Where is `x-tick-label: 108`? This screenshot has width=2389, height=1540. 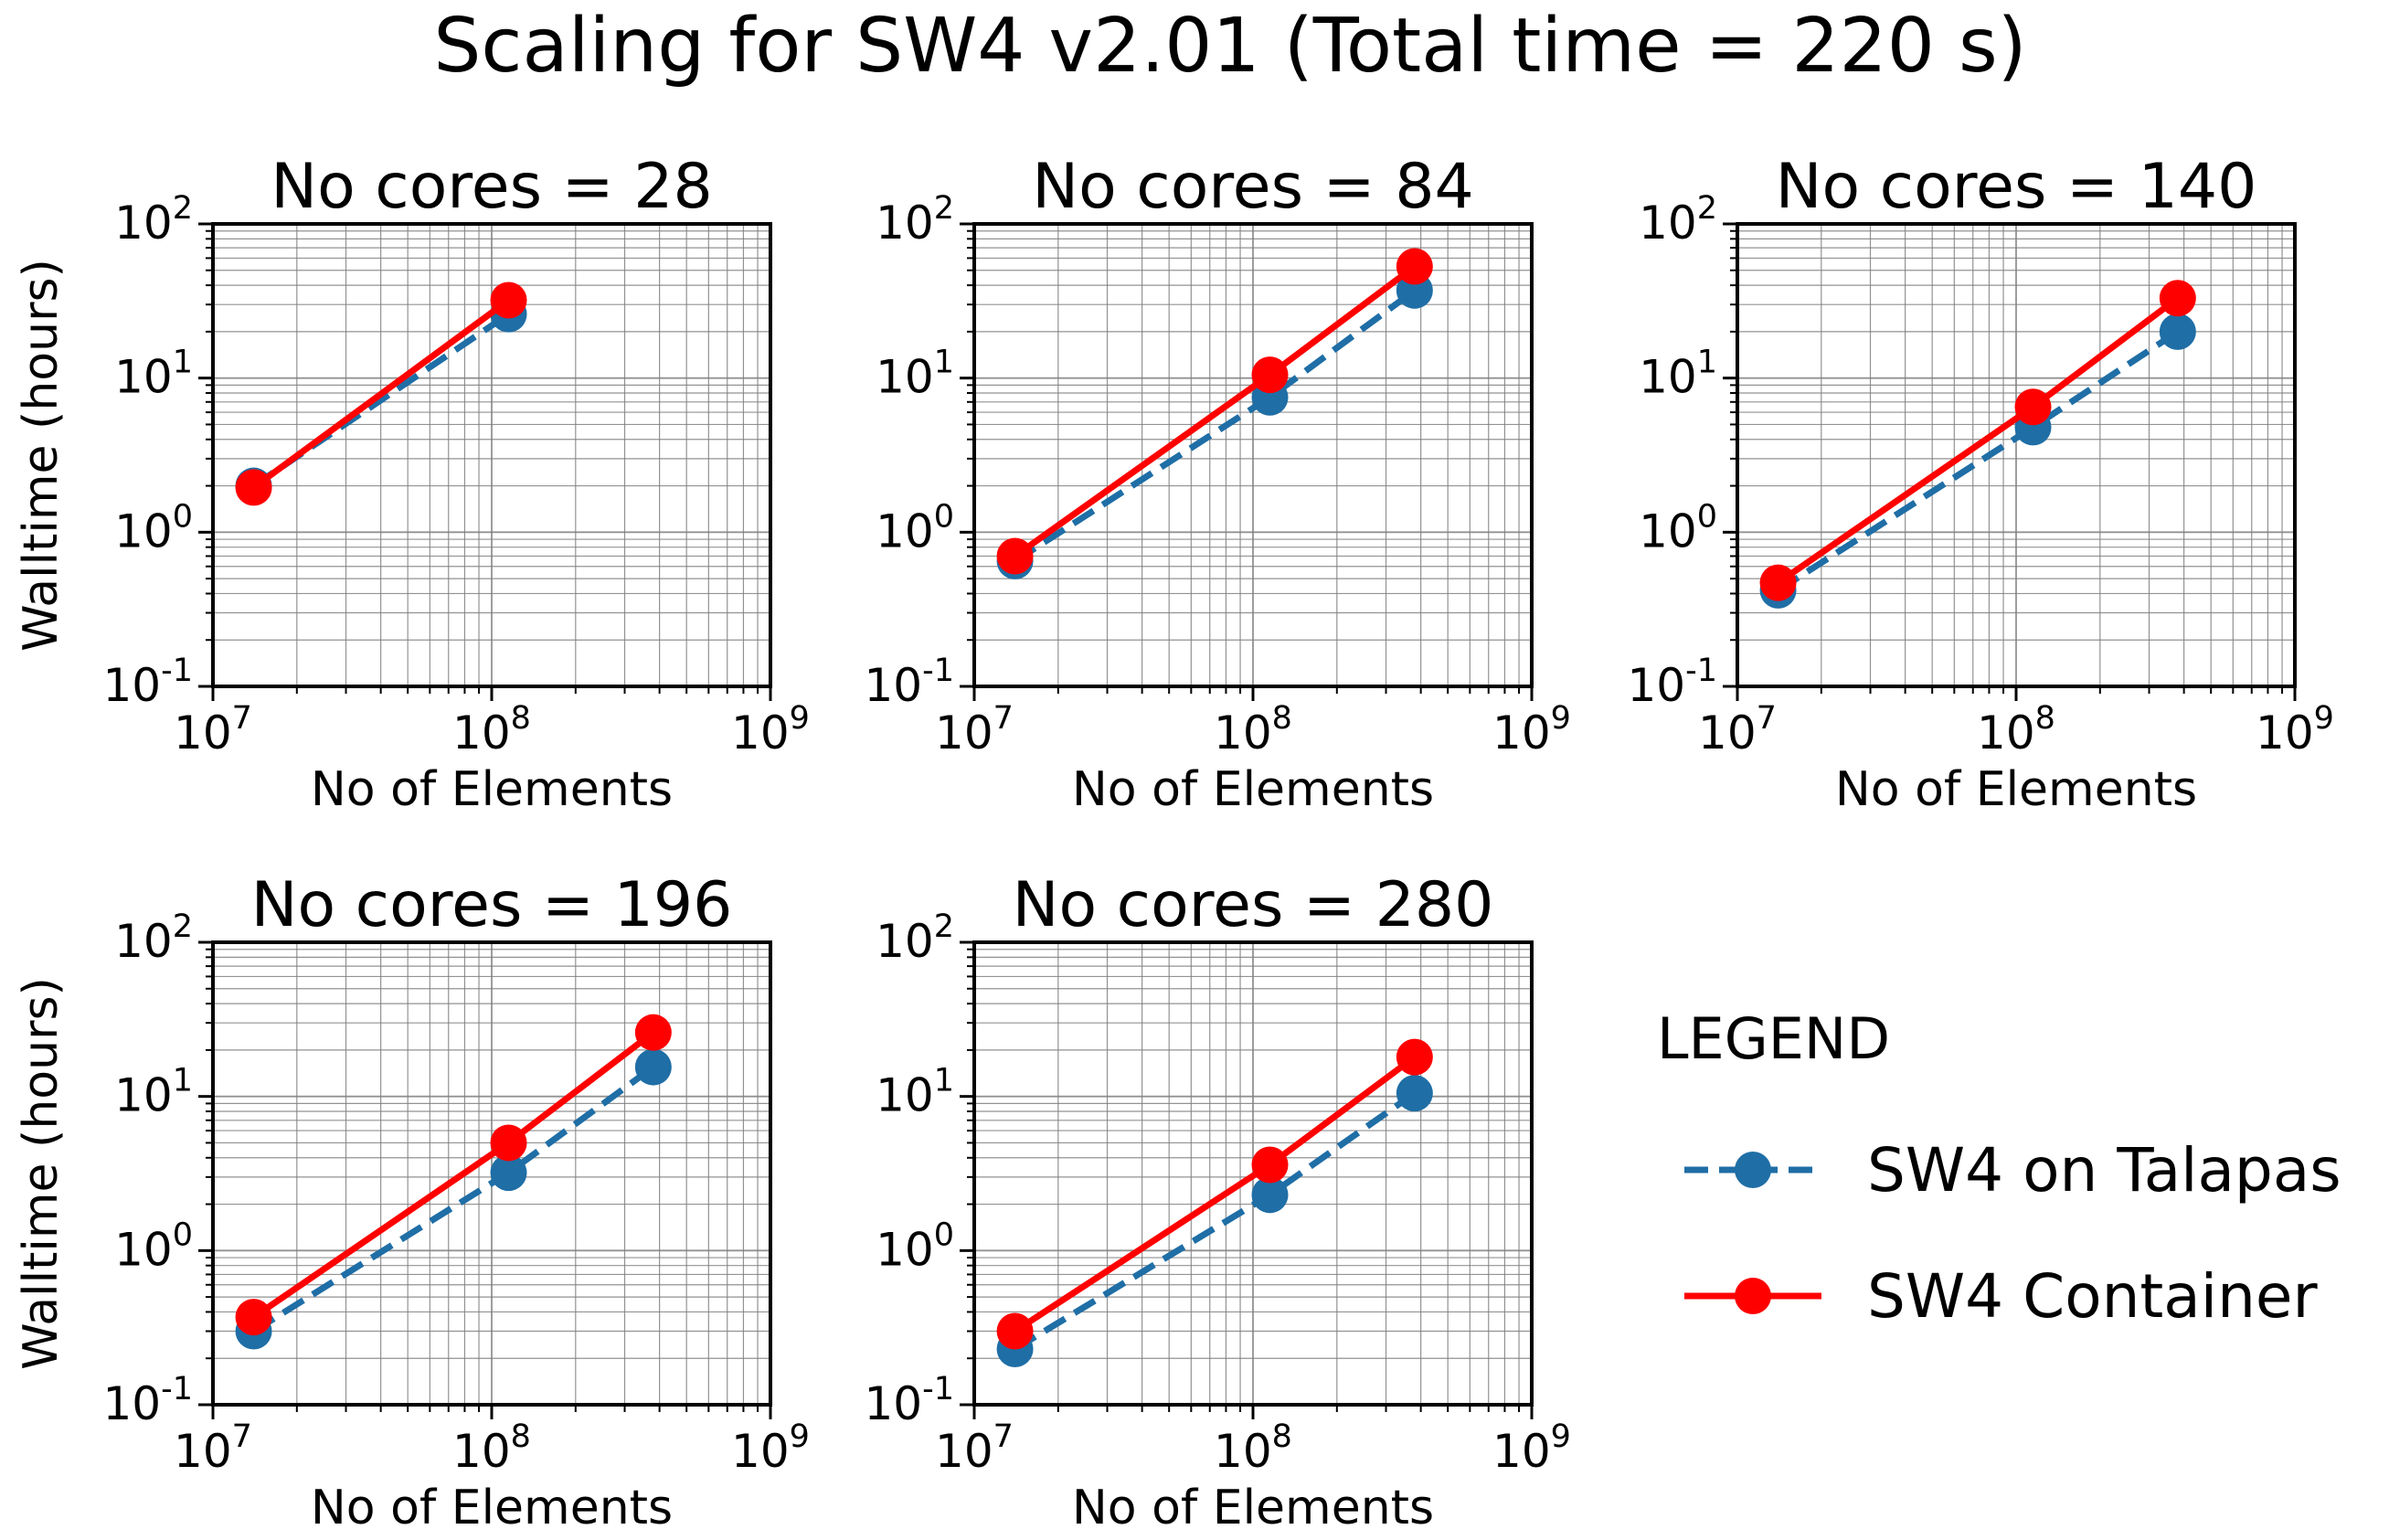 x-tick-label: 108 is located at coordinates (492, 729).